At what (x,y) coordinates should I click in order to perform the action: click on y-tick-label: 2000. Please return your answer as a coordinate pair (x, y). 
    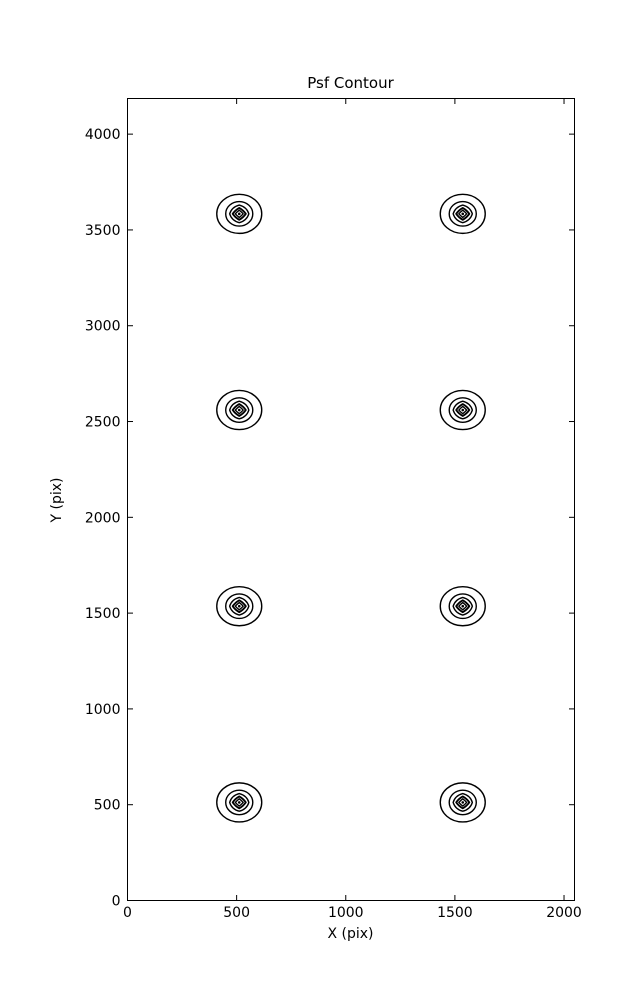
    Looking at the image, I should click on (103, 518).